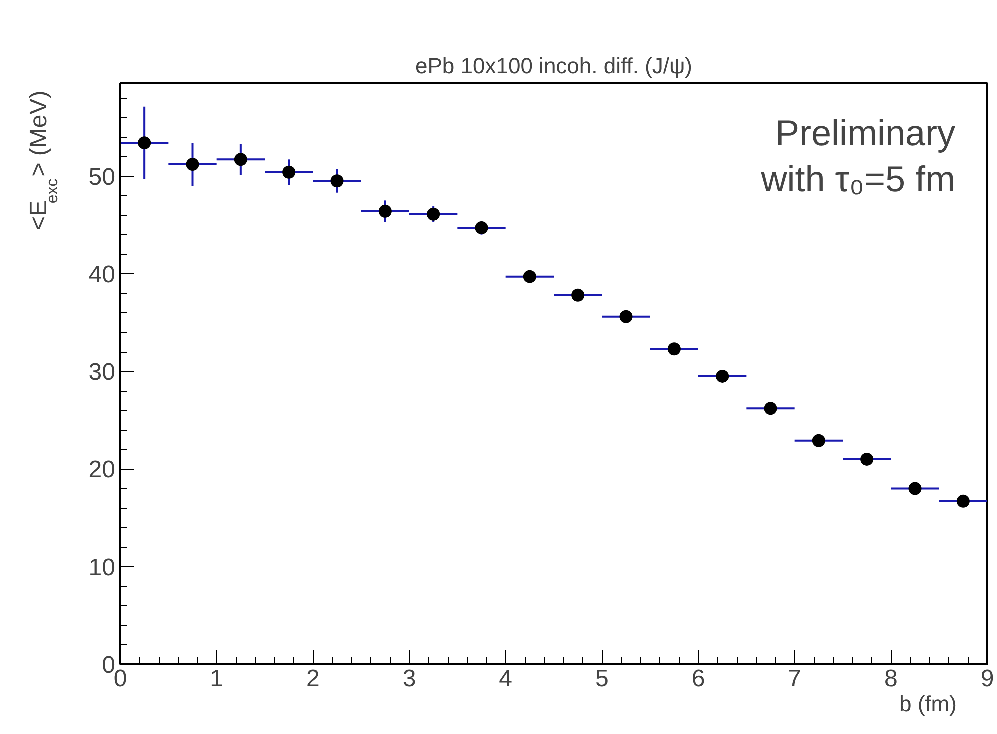  Describe the element at coordinates (102, 274) in the screenshot. I see `y-tick-label: 40` at that location.